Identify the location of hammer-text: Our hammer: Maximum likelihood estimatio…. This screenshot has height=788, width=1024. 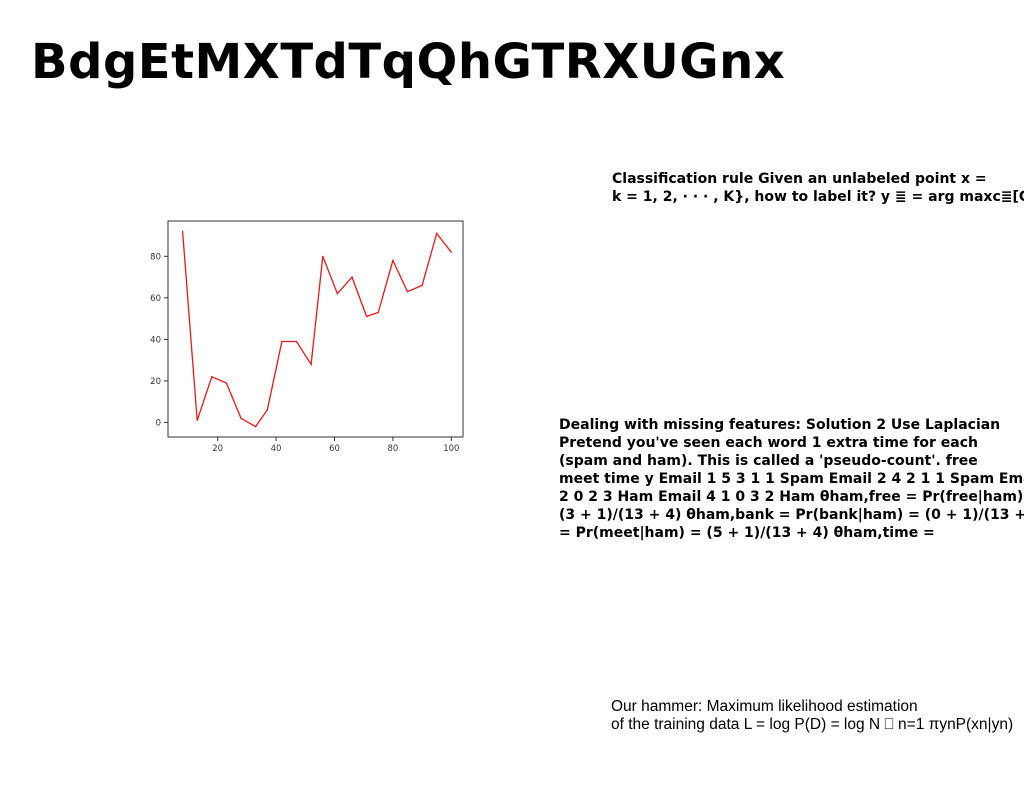
(817, 716).